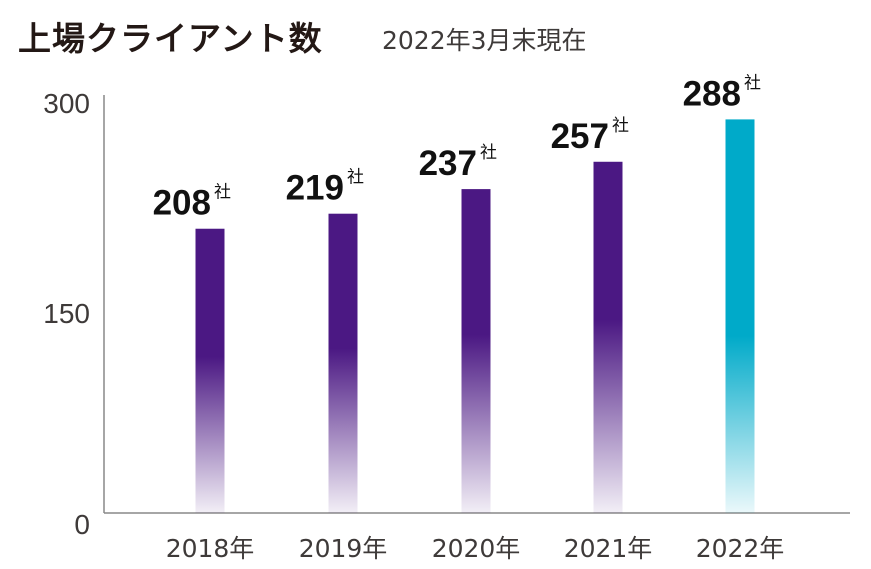 The width and height of the screenshot is (871, 569). What do you see at coordinates (476, 548) in the screenshot?
I see `x-tick-label: 2020年` at bounding box center [476, 548].